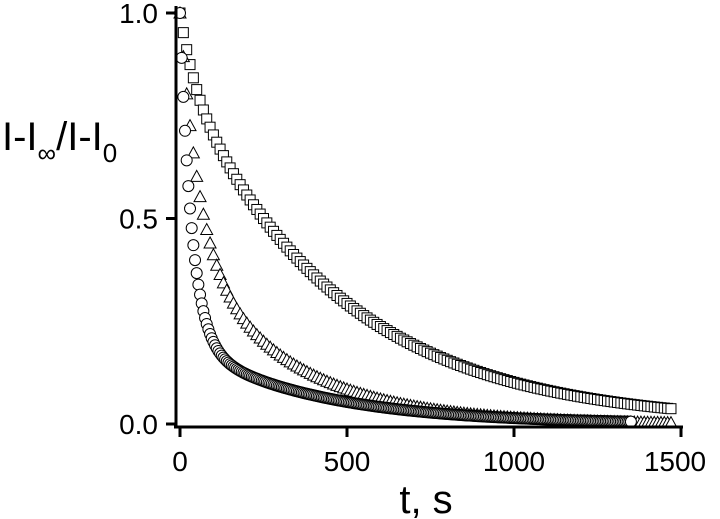 The width and height of the screenshot is (720, 519). I want to click on y-axis-title-part-1: I-I, so click(20, 137).